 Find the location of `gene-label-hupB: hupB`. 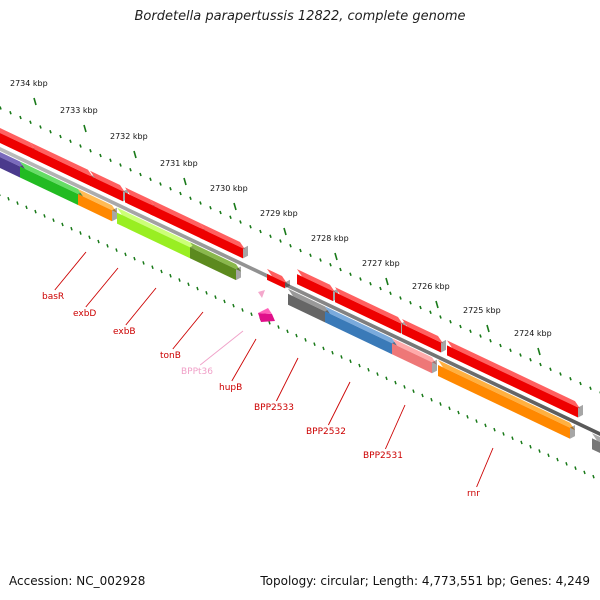

gene-label-hupB: hupB is located at coordinates (230, 388).